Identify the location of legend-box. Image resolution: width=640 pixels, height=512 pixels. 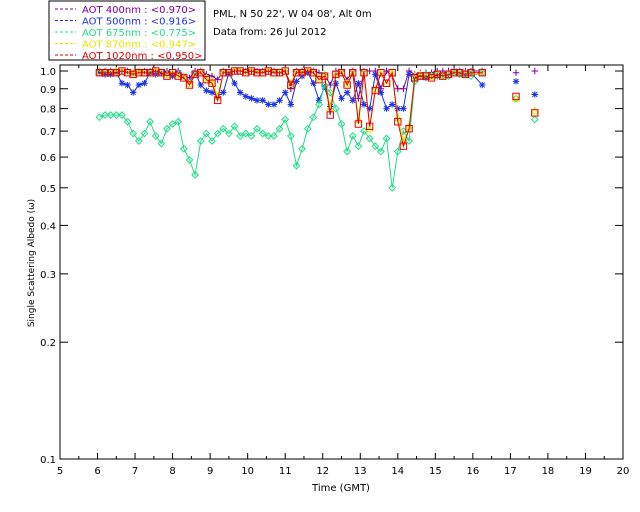
(127, 30).